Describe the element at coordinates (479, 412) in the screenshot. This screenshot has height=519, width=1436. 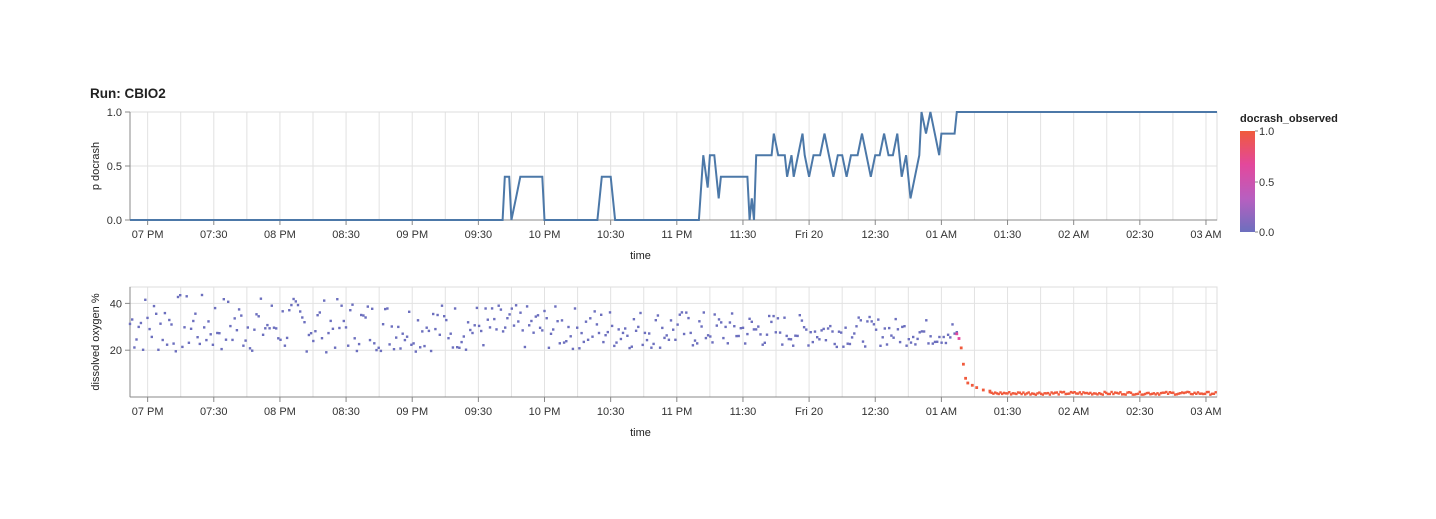
I see `x-tick-label: 09:30` at that location.